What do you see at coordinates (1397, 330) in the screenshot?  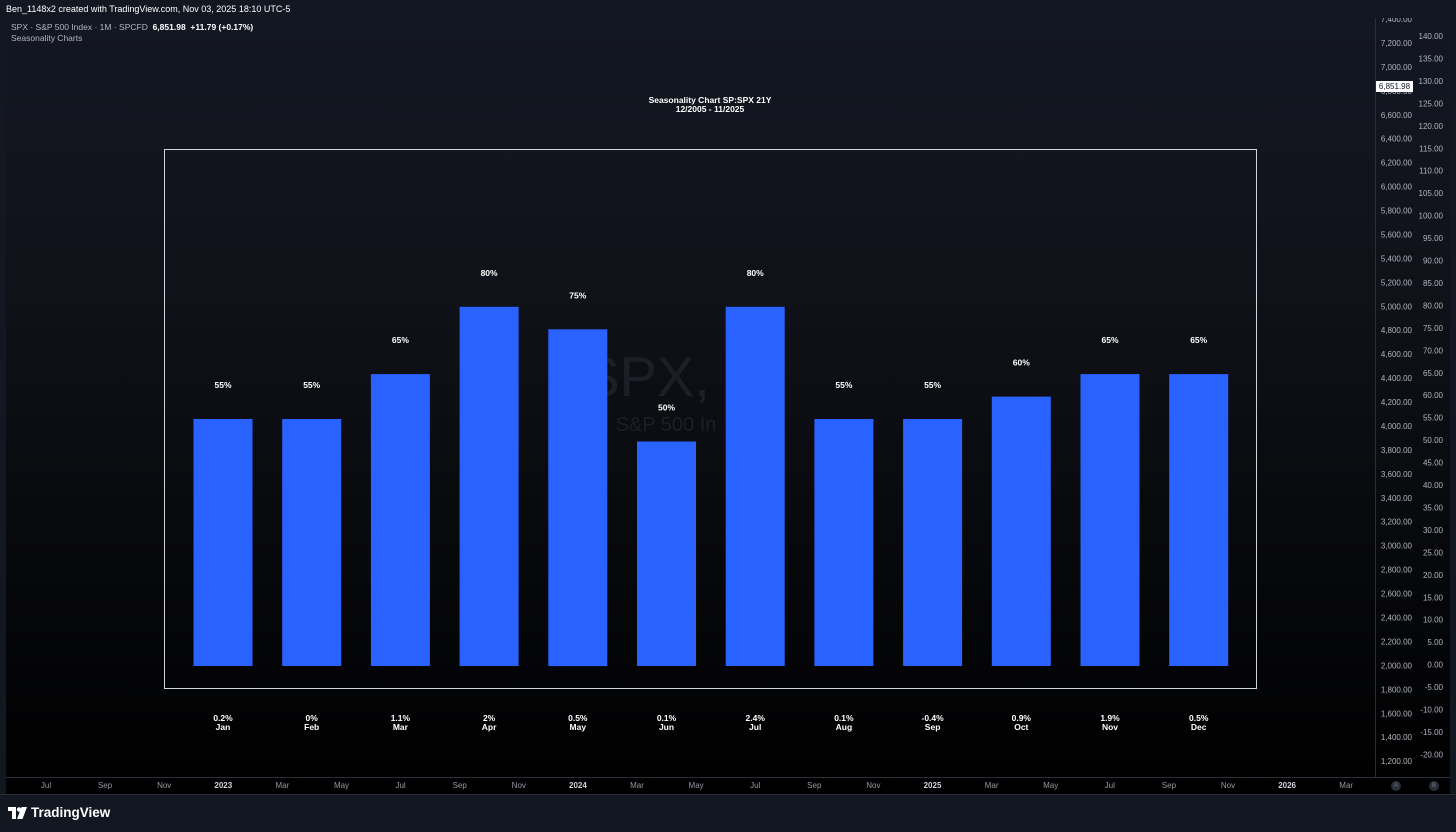 I see `price-scale-label: 4,800.00` at bounding box center [1397, 330].